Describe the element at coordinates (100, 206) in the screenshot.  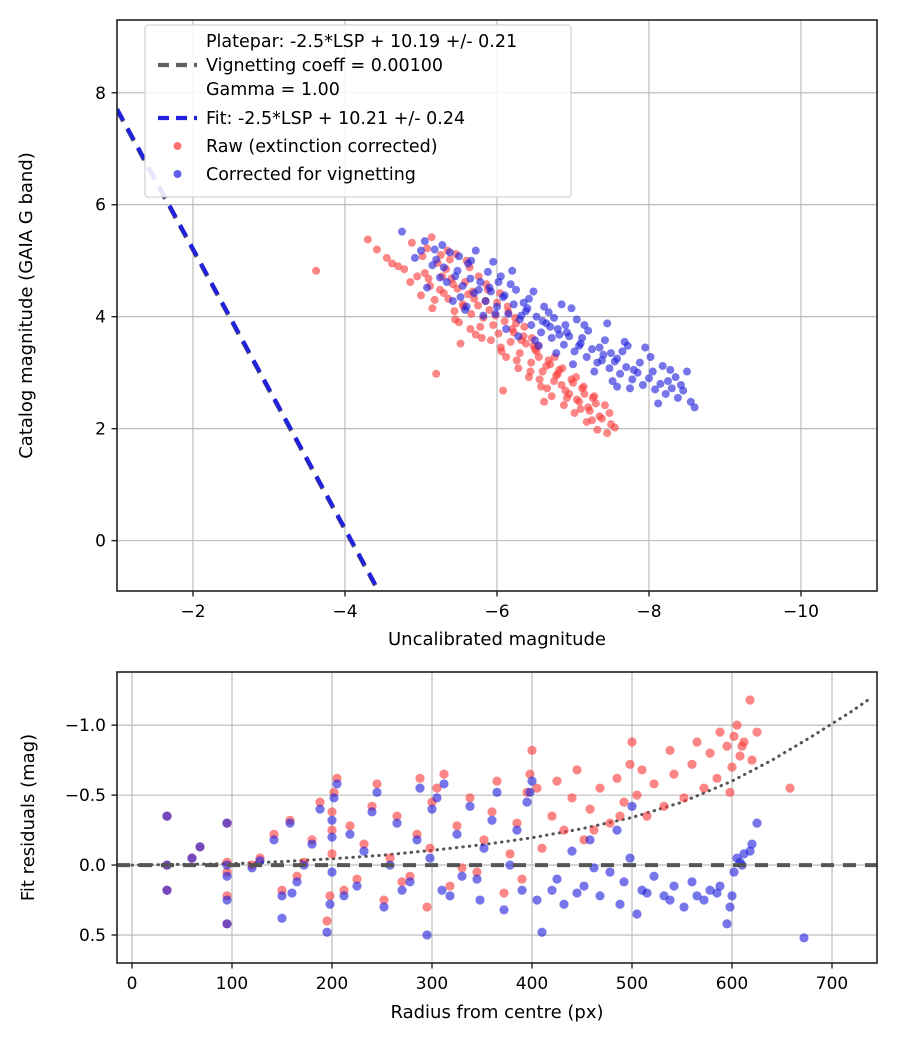
I see `ytick-label: 6` at that location.